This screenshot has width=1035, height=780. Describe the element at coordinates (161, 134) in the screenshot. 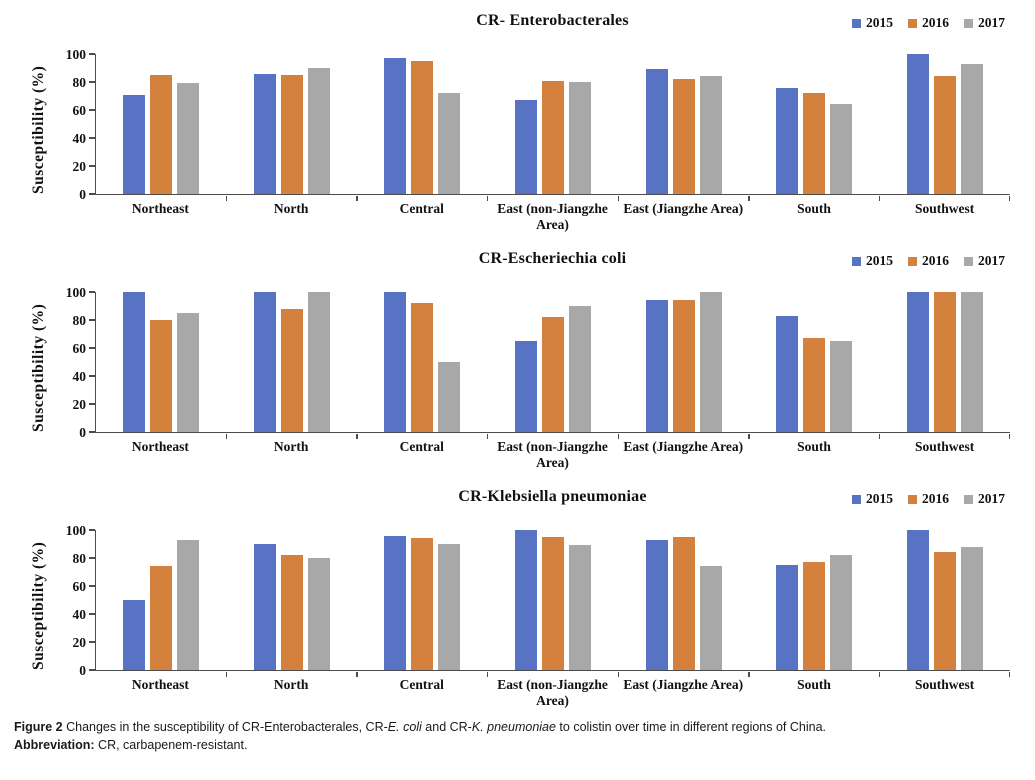

I see `bar-2016-northeast` at that location.